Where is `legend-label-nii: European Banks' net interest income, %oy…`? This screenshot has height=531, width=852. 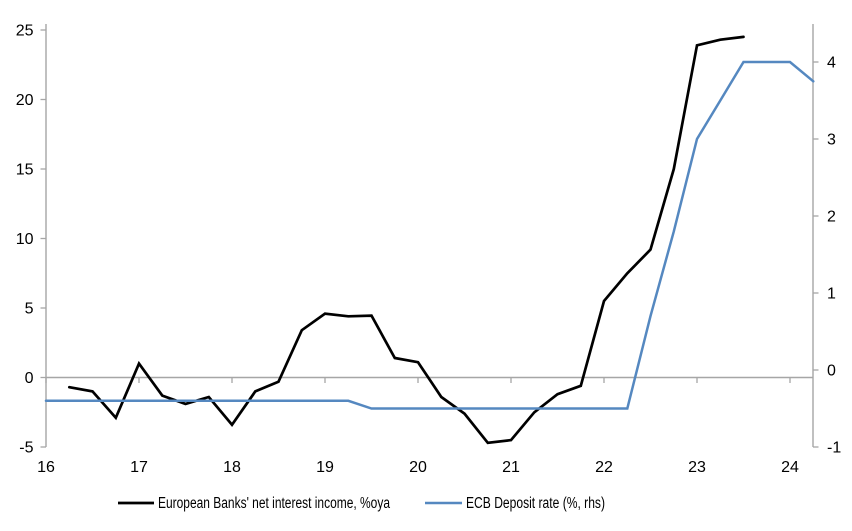 legend-label-nii: European Banks' net interest income, %oy… is located at coordinates (274, 503).